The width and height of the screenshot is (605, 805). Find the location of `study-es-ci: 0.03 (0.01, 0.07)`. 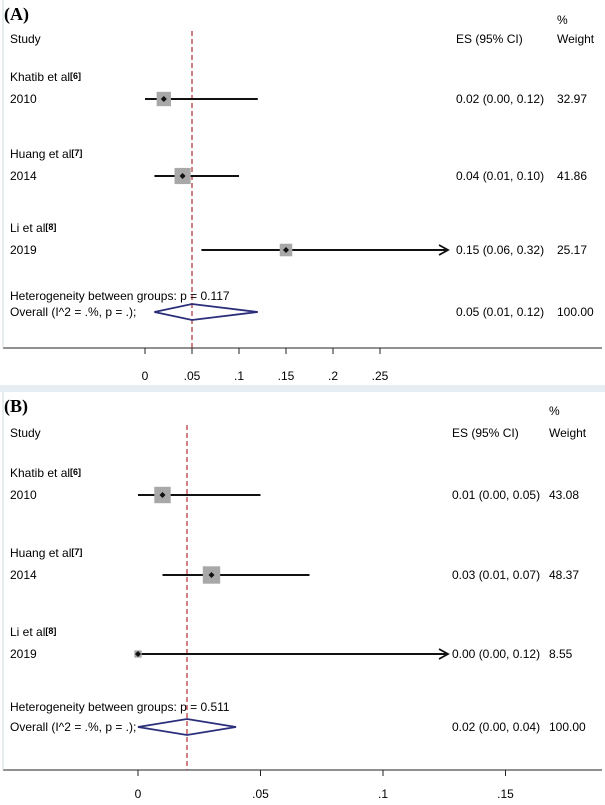

study-es-ci: 0.03 (0.01, 0.07) is located at coordinates (496, 575).